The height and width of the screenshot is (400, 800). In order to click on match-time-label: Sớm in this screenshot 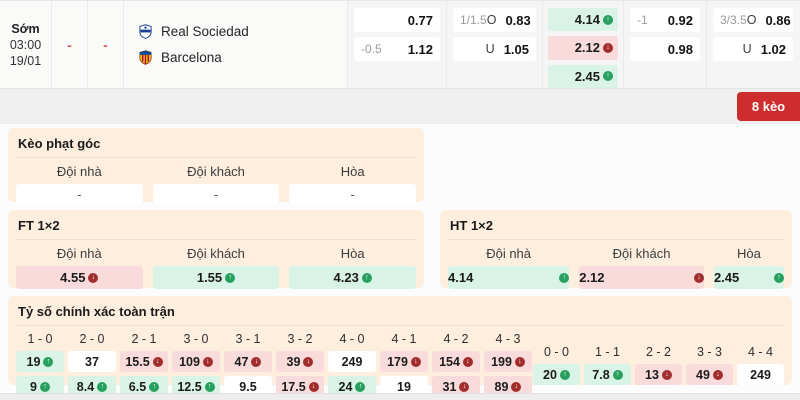, I will do `click(25, 28)`.